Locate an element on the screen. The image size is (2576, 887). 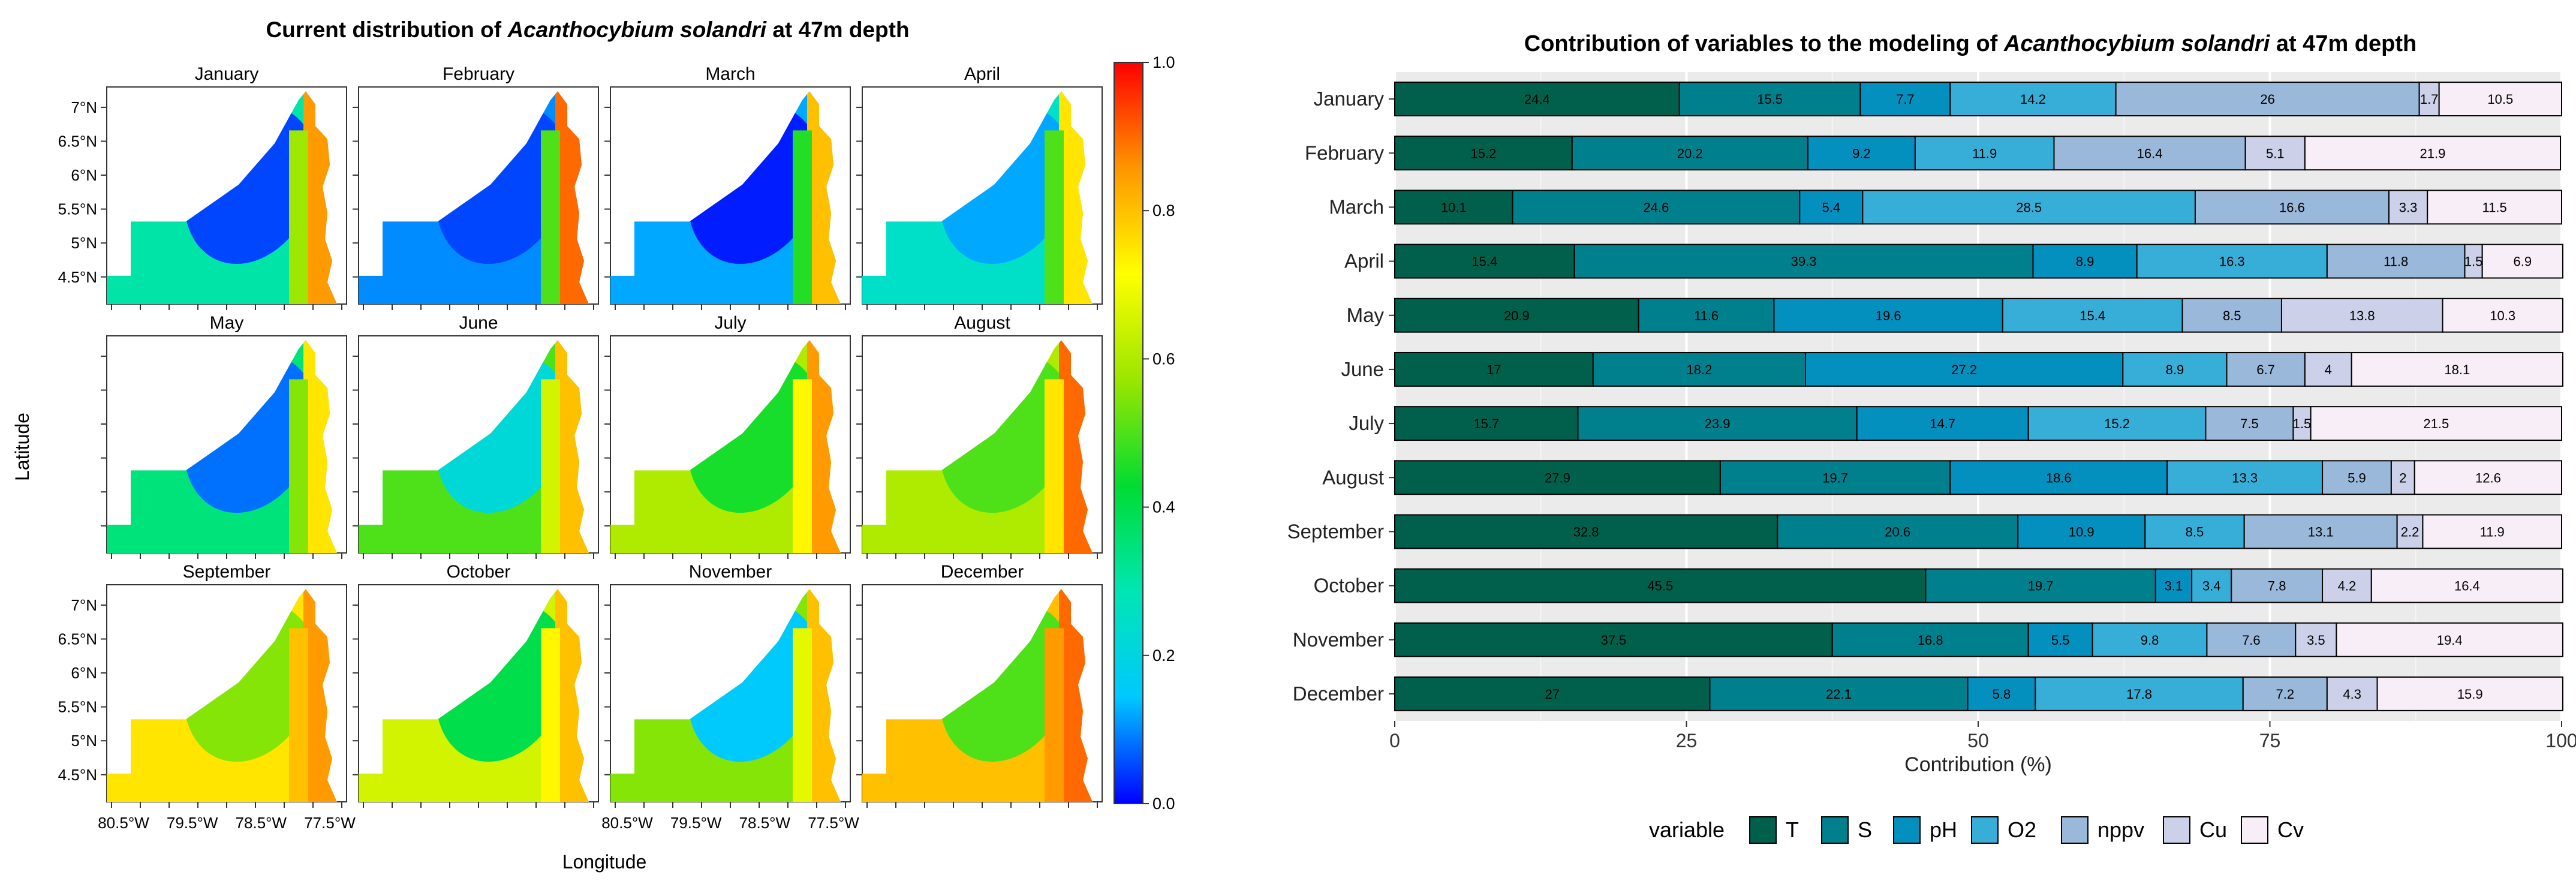
map-panel-august: August is located at coordinates (979, 436).